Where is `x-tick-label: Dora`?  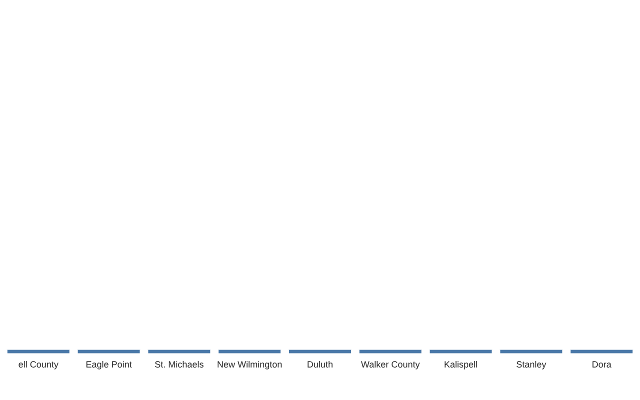 x-tick-label: Dora is located at coordinates (602, 364).